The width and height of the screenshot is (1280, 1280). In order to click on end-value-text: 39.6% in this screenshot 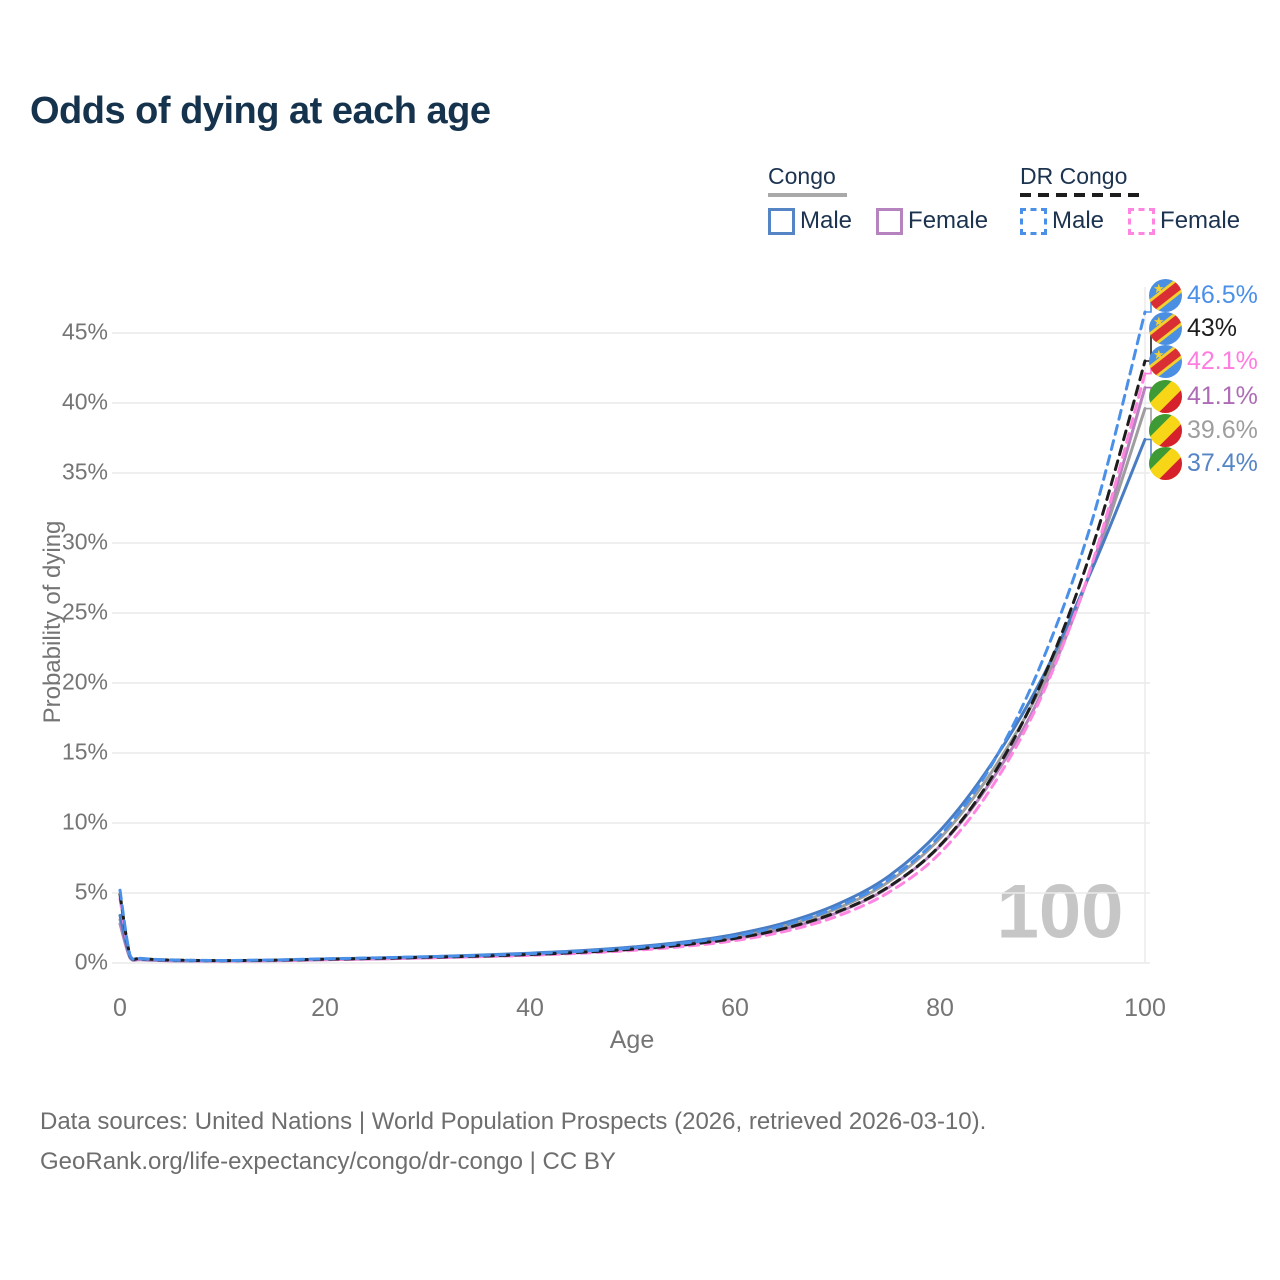, I will do `click(1222, 429)`.